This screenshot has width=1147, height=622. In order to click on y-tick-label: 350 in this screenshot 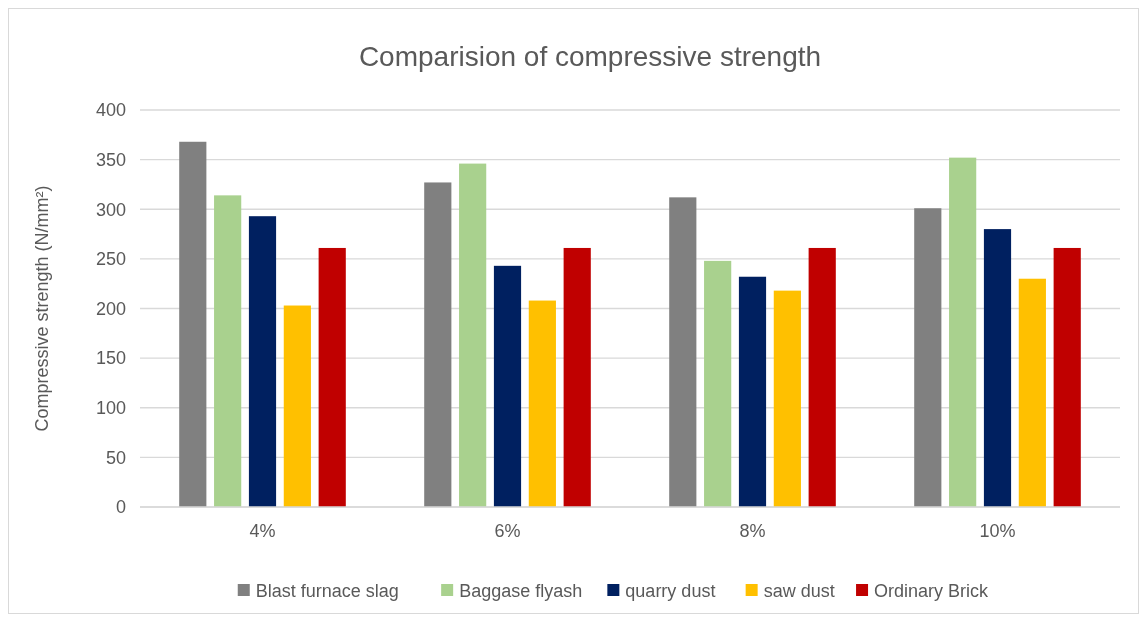, I will do `click(110, 159)`.